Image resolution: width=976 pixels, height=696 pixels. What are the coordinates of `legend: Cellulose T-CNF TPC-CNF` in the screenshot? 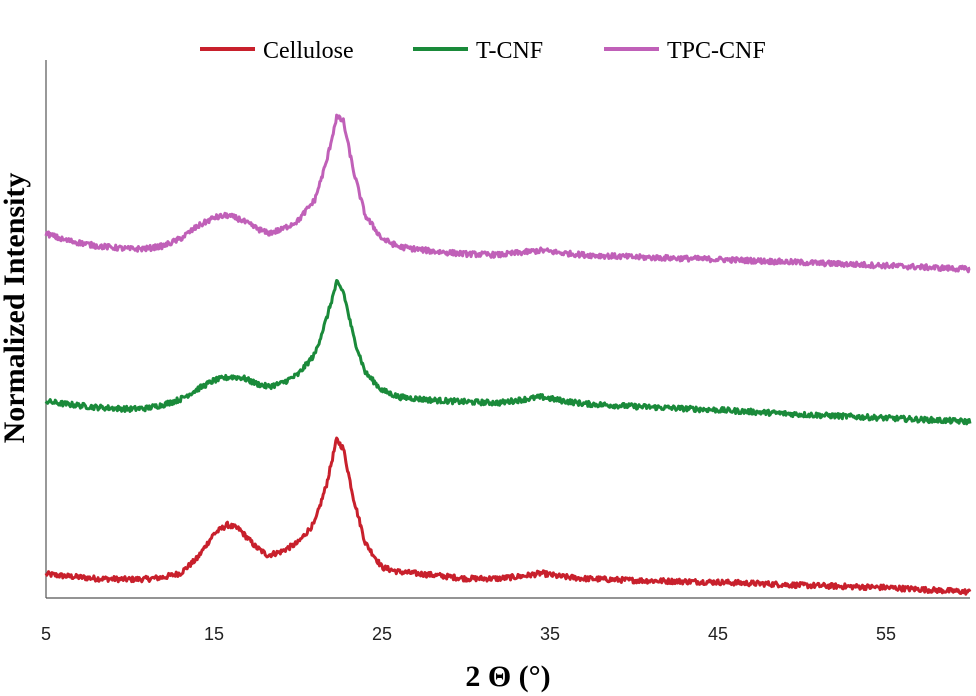 It's located at (483, 51).